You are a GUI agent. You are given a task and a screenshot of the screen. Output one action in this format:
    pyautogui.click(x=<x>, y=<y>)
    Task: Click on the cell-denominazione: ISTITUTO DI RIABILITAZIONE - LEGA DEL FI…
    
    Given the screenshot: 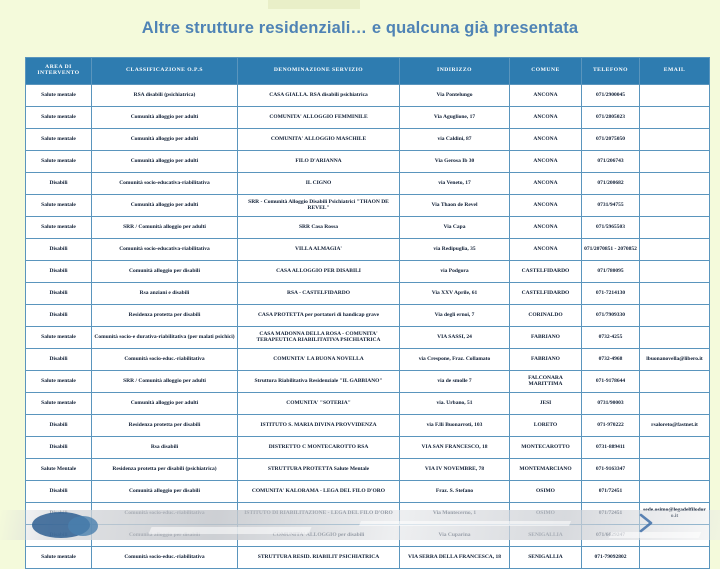 What is the action you would take?
    pyautogui.click(x=318, y=513)
    